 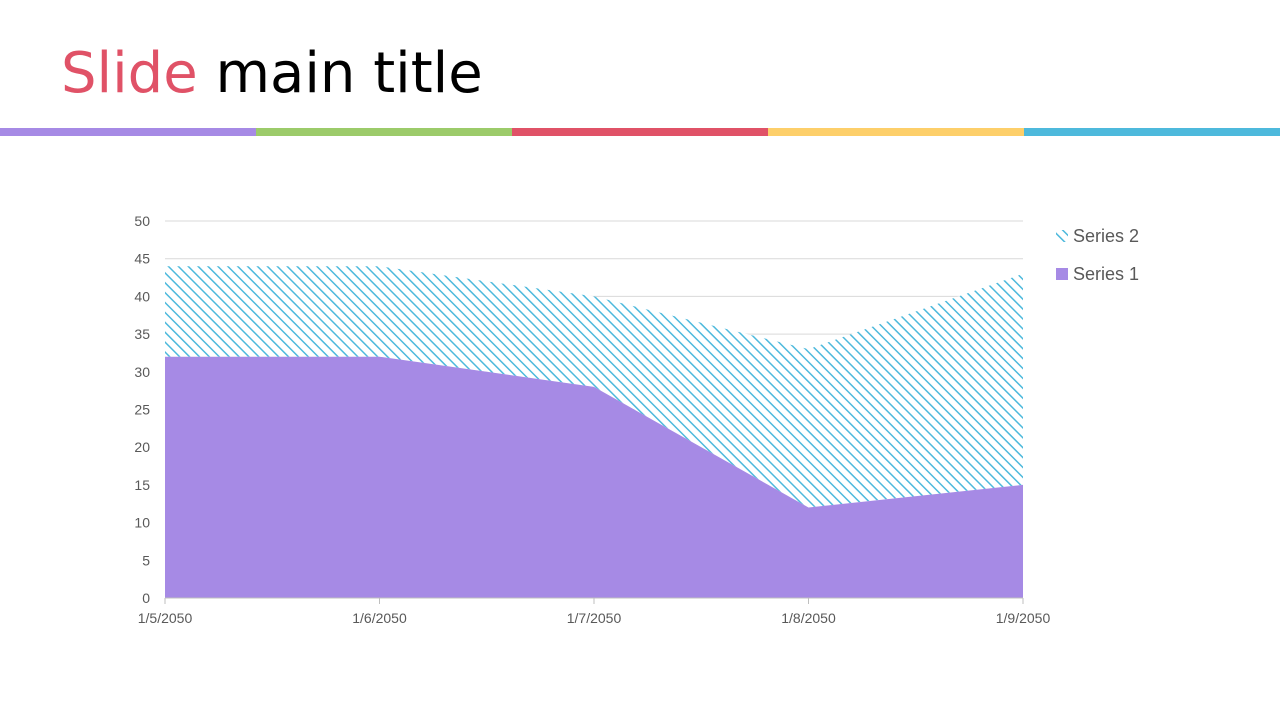 I want to click on legend: Series 2 Series 1, so click(x=1097, y=255).